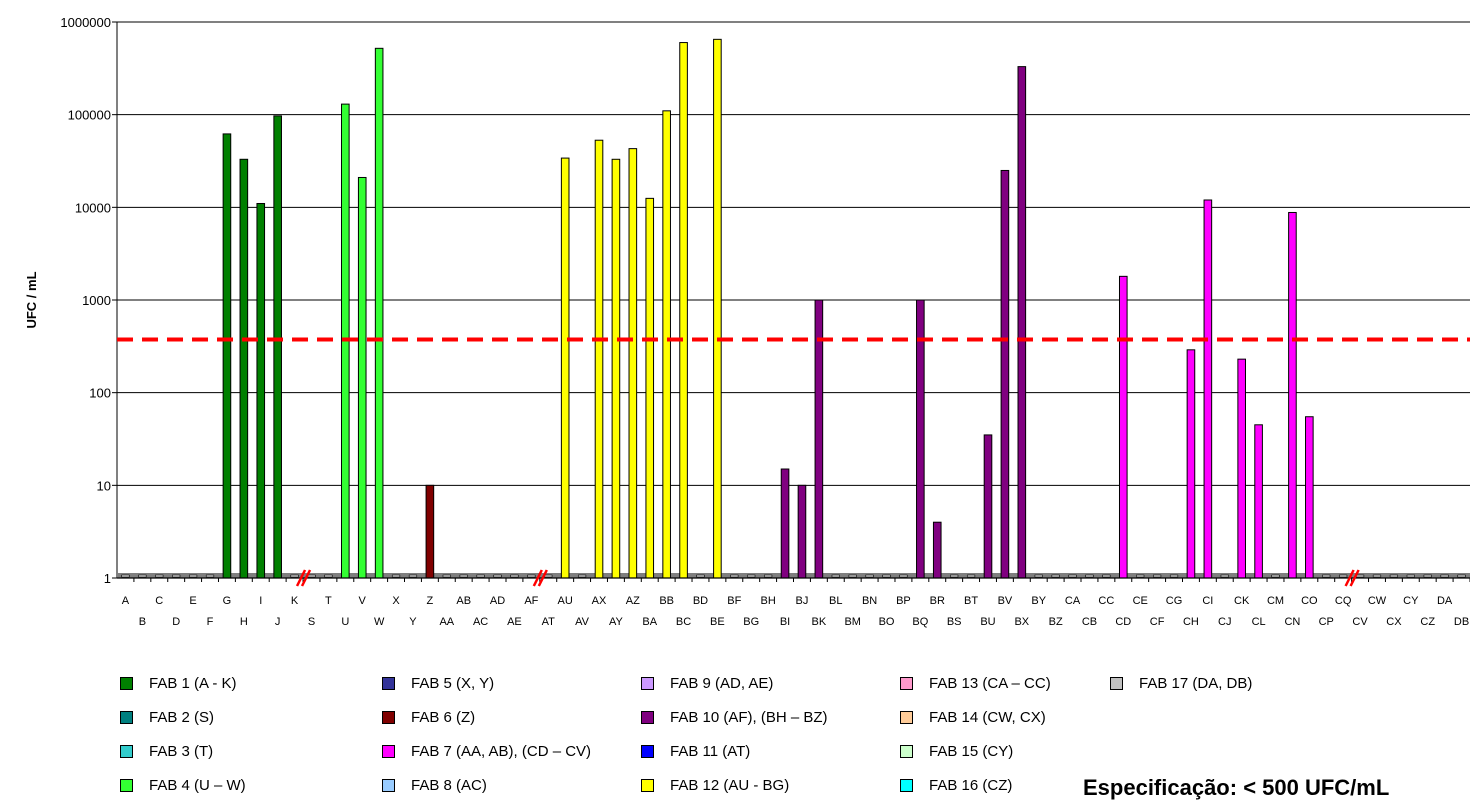 This screenshot has height=803, width=1470. Describe the element at coordinates (1191, 464) in the screenshot. I see `bar-CH` at that location.